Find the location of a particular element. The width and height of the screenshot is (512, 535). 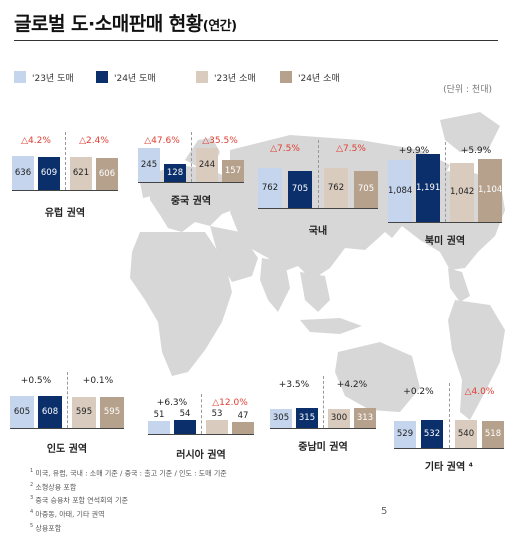

bar: 1,084 is located at coordinates (400, 191).